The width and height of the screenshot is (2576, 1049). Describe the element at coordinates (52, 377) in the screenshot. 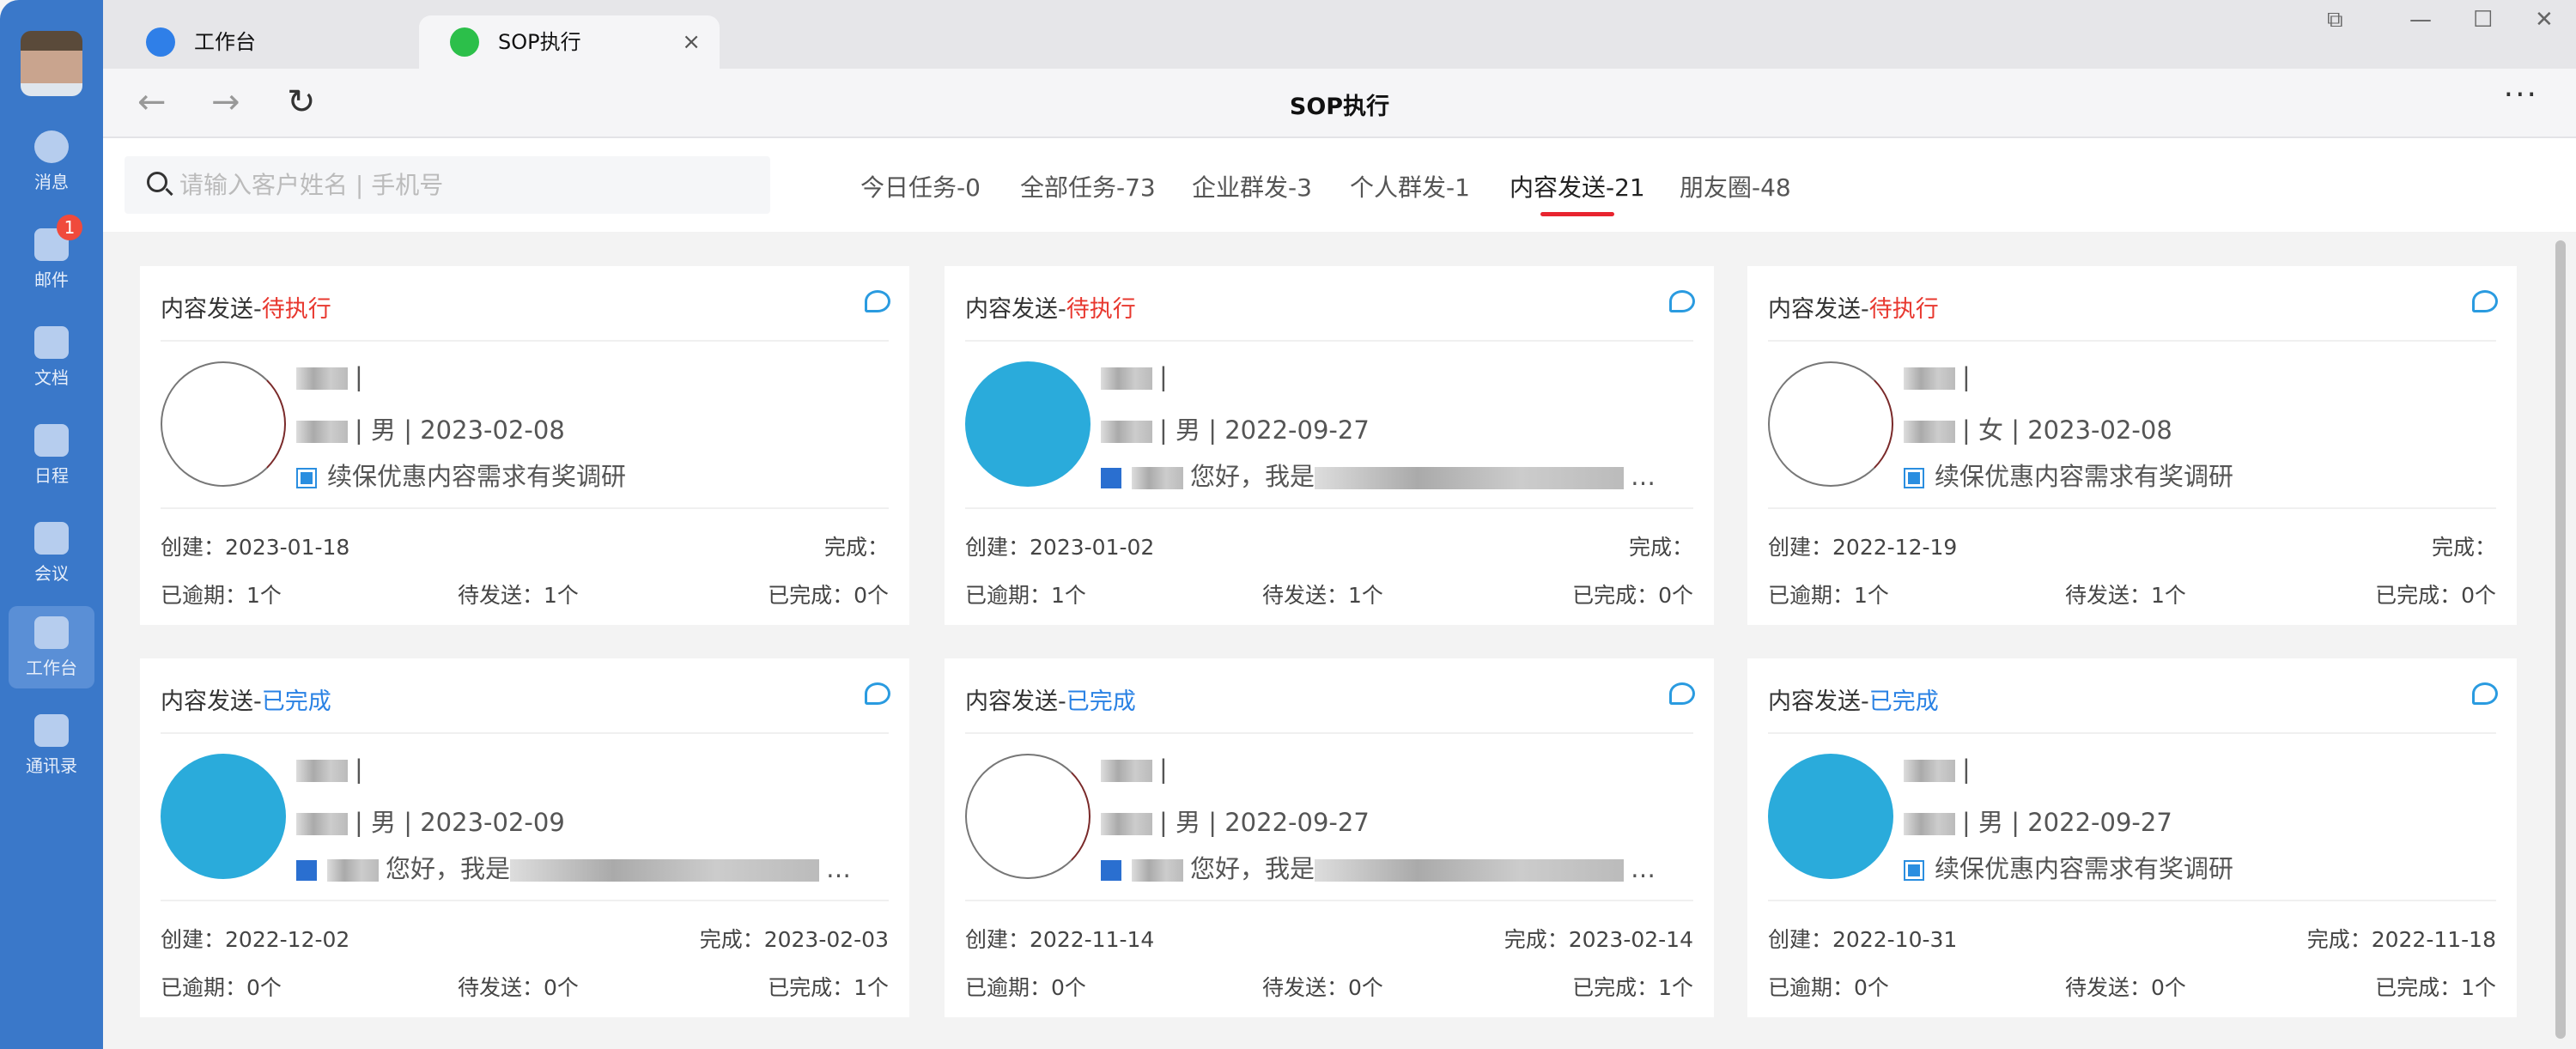

I see `sidebar-item-label: 文档` at that location.